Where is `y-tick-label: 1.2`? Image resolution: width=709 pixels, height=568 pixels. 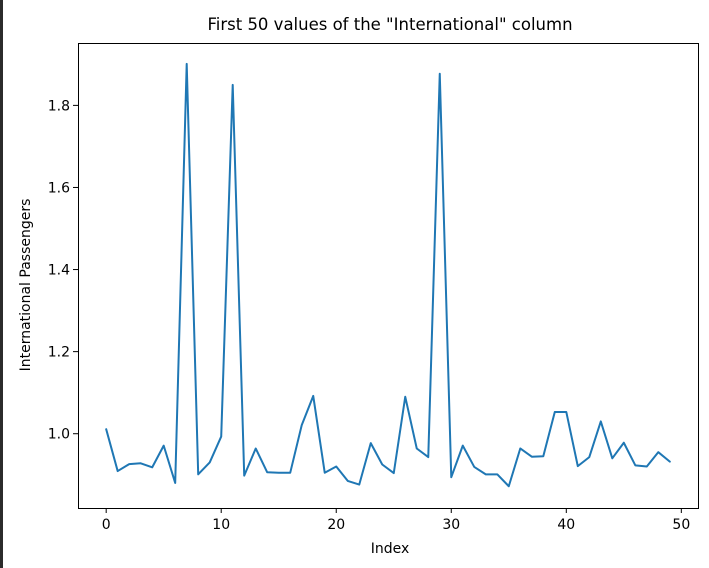 y-tick-label: 1.2 is located at coordinates (59, 353).